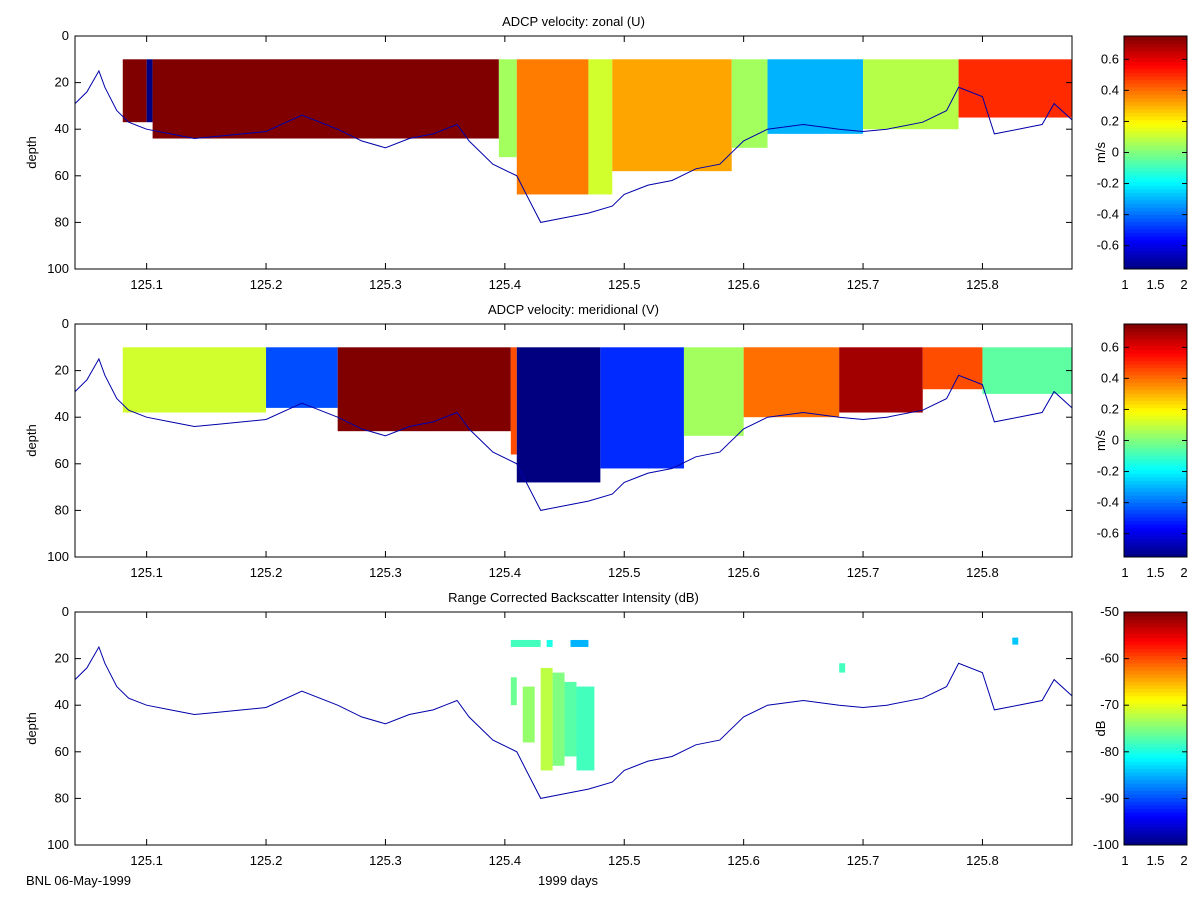 The width and height of the screenshot is (1200, 901). I want to click on colorbar-tick-label: -0.2, so click(1108, 183).